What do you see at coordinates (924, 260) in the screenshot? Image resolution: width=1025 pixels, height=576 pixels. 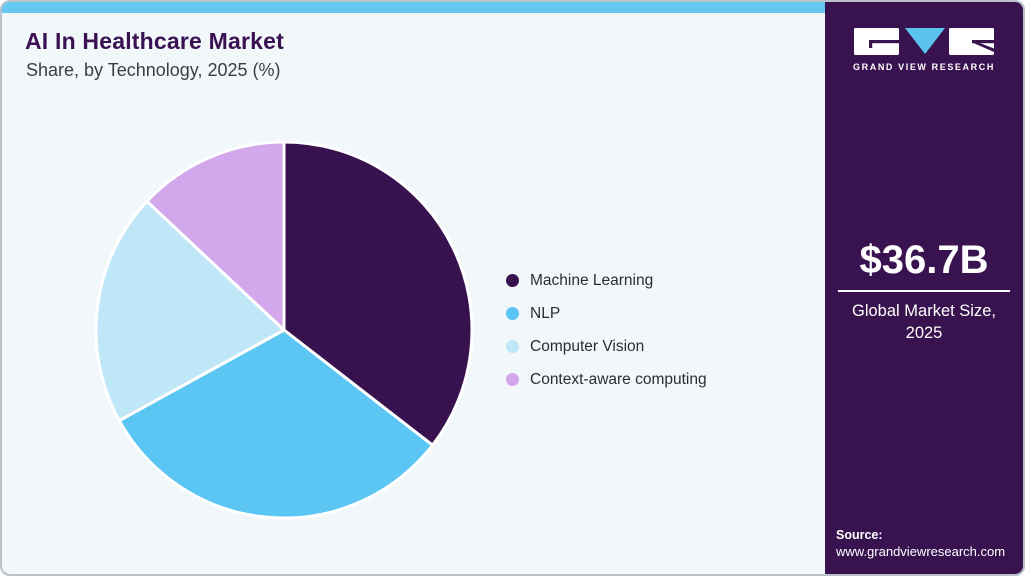 I see `market-size-value: $36.7B` at bounding box center [924, 260].